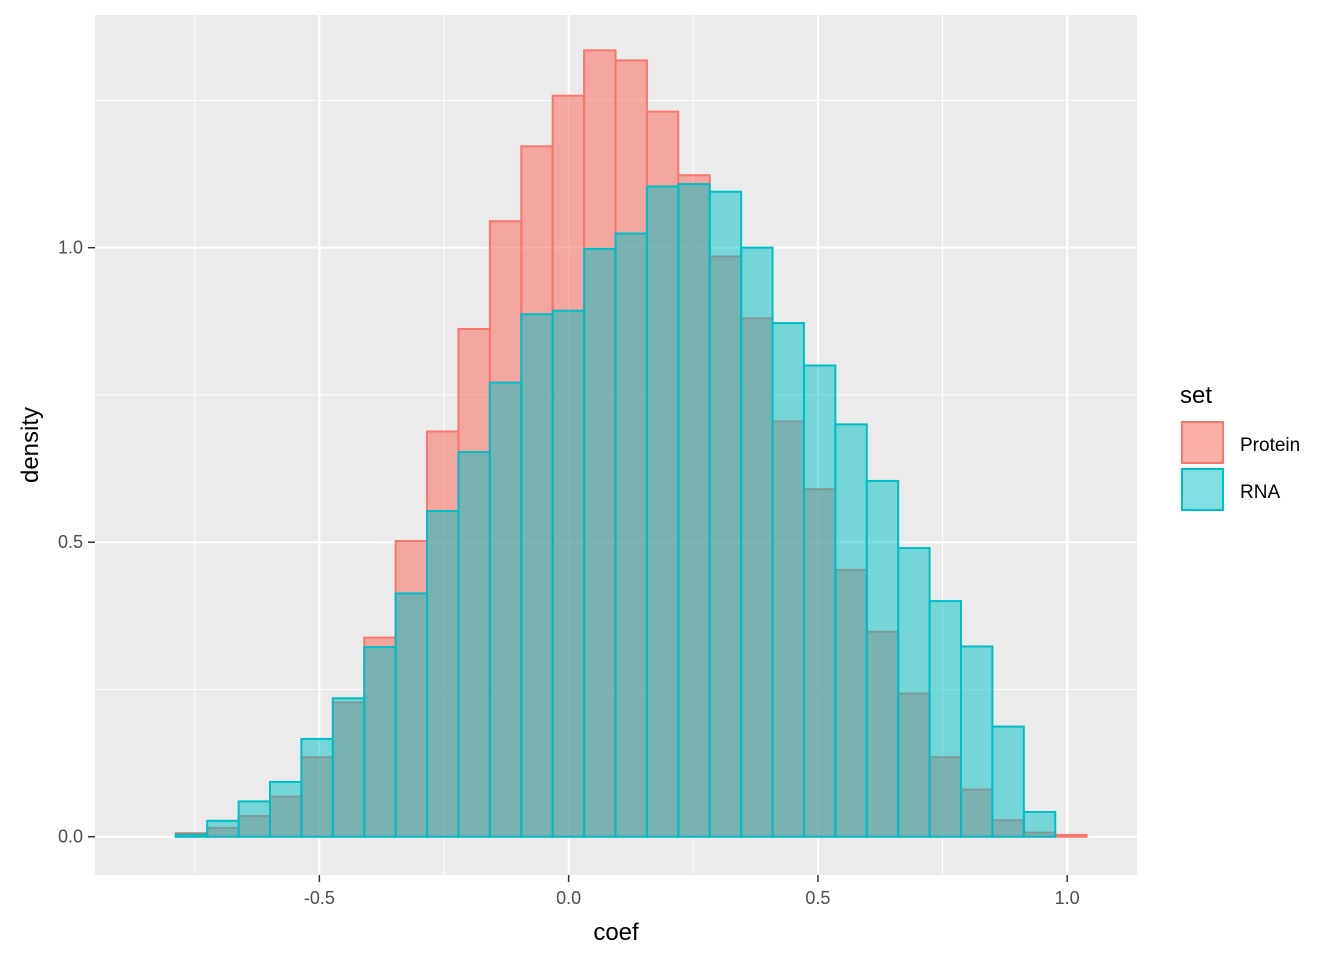  What do you see at coordinates (616, 932) in the screenshot?
I see `x-axis-title: coef` at bounding box center [616, 932].